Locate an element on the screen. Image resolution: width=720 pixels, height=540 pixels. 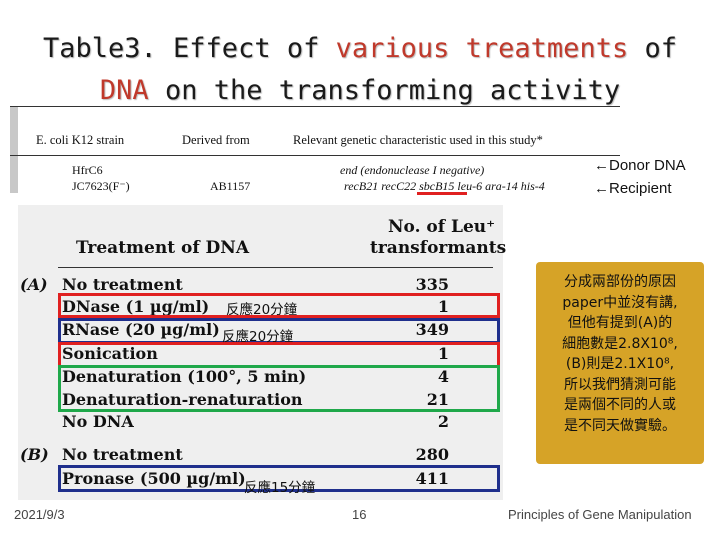
col-header-count-2: transformants is located at coordinates (438, 248).